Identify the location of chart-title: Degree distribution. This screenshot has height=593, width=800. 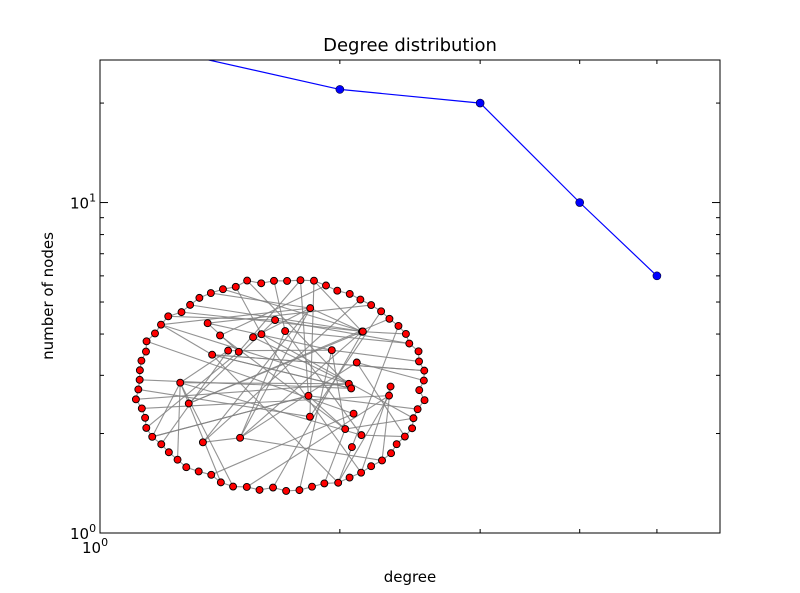
(410, 45).